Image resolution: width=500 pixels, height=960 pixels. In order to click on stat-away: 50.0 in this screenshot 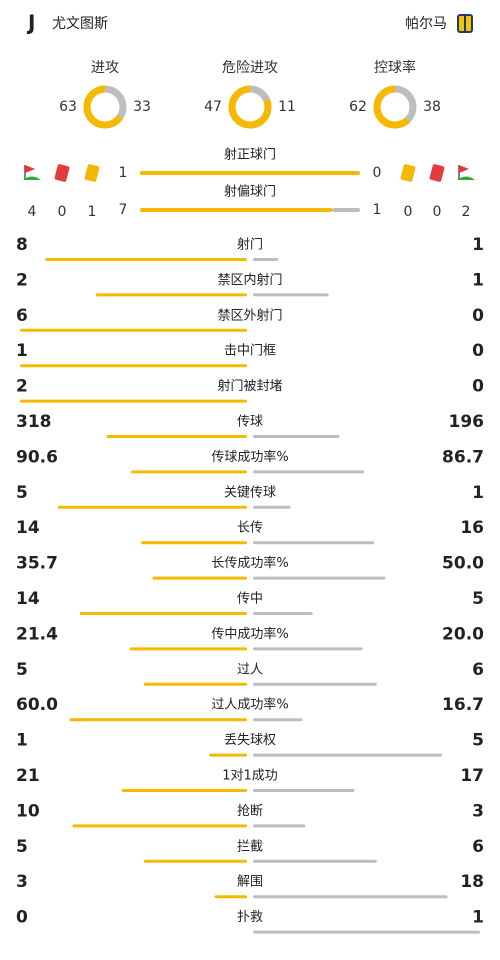, I will do `click(463, 564)`.